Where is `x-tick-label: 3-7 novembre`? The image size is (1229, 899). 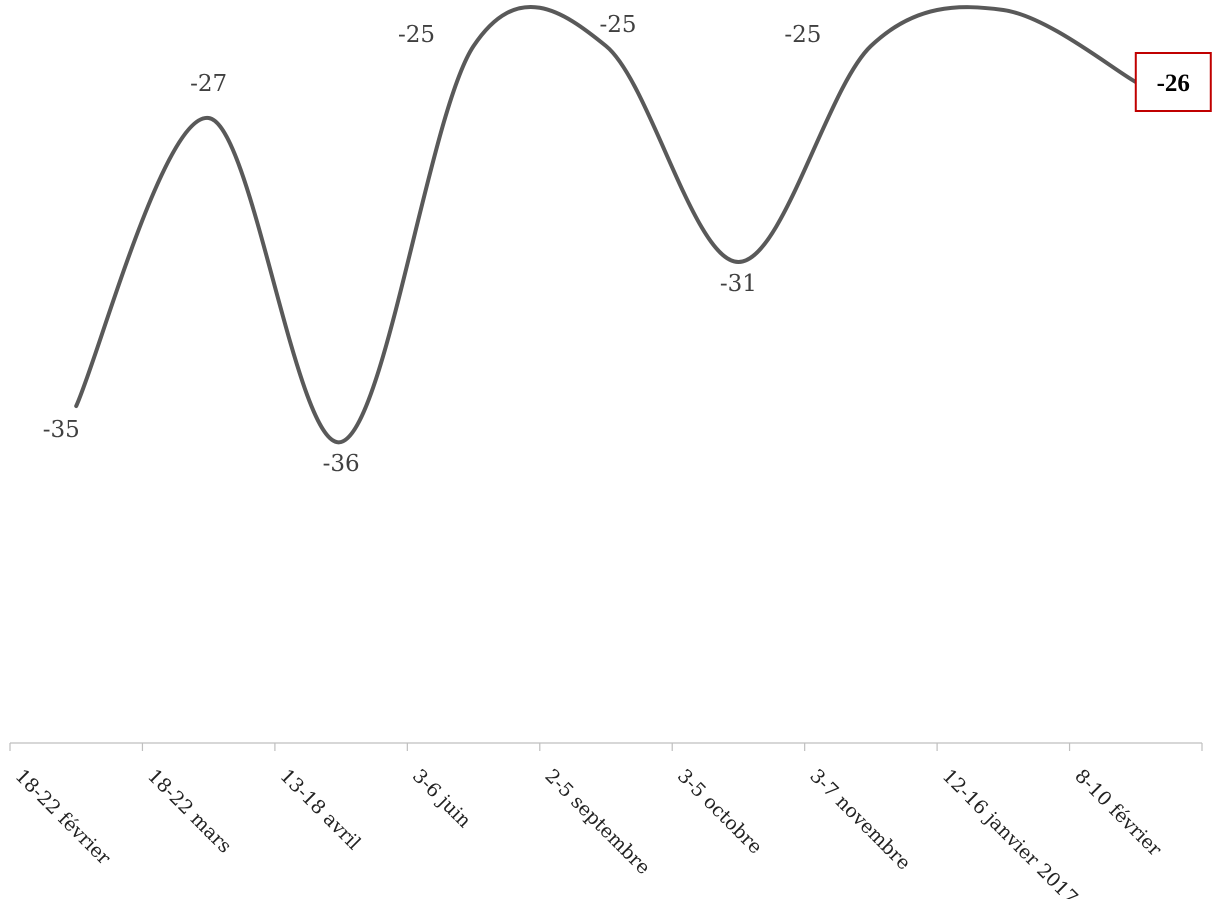
x-tick-label: 3-7 novembre is located at coordinates (859, 819).